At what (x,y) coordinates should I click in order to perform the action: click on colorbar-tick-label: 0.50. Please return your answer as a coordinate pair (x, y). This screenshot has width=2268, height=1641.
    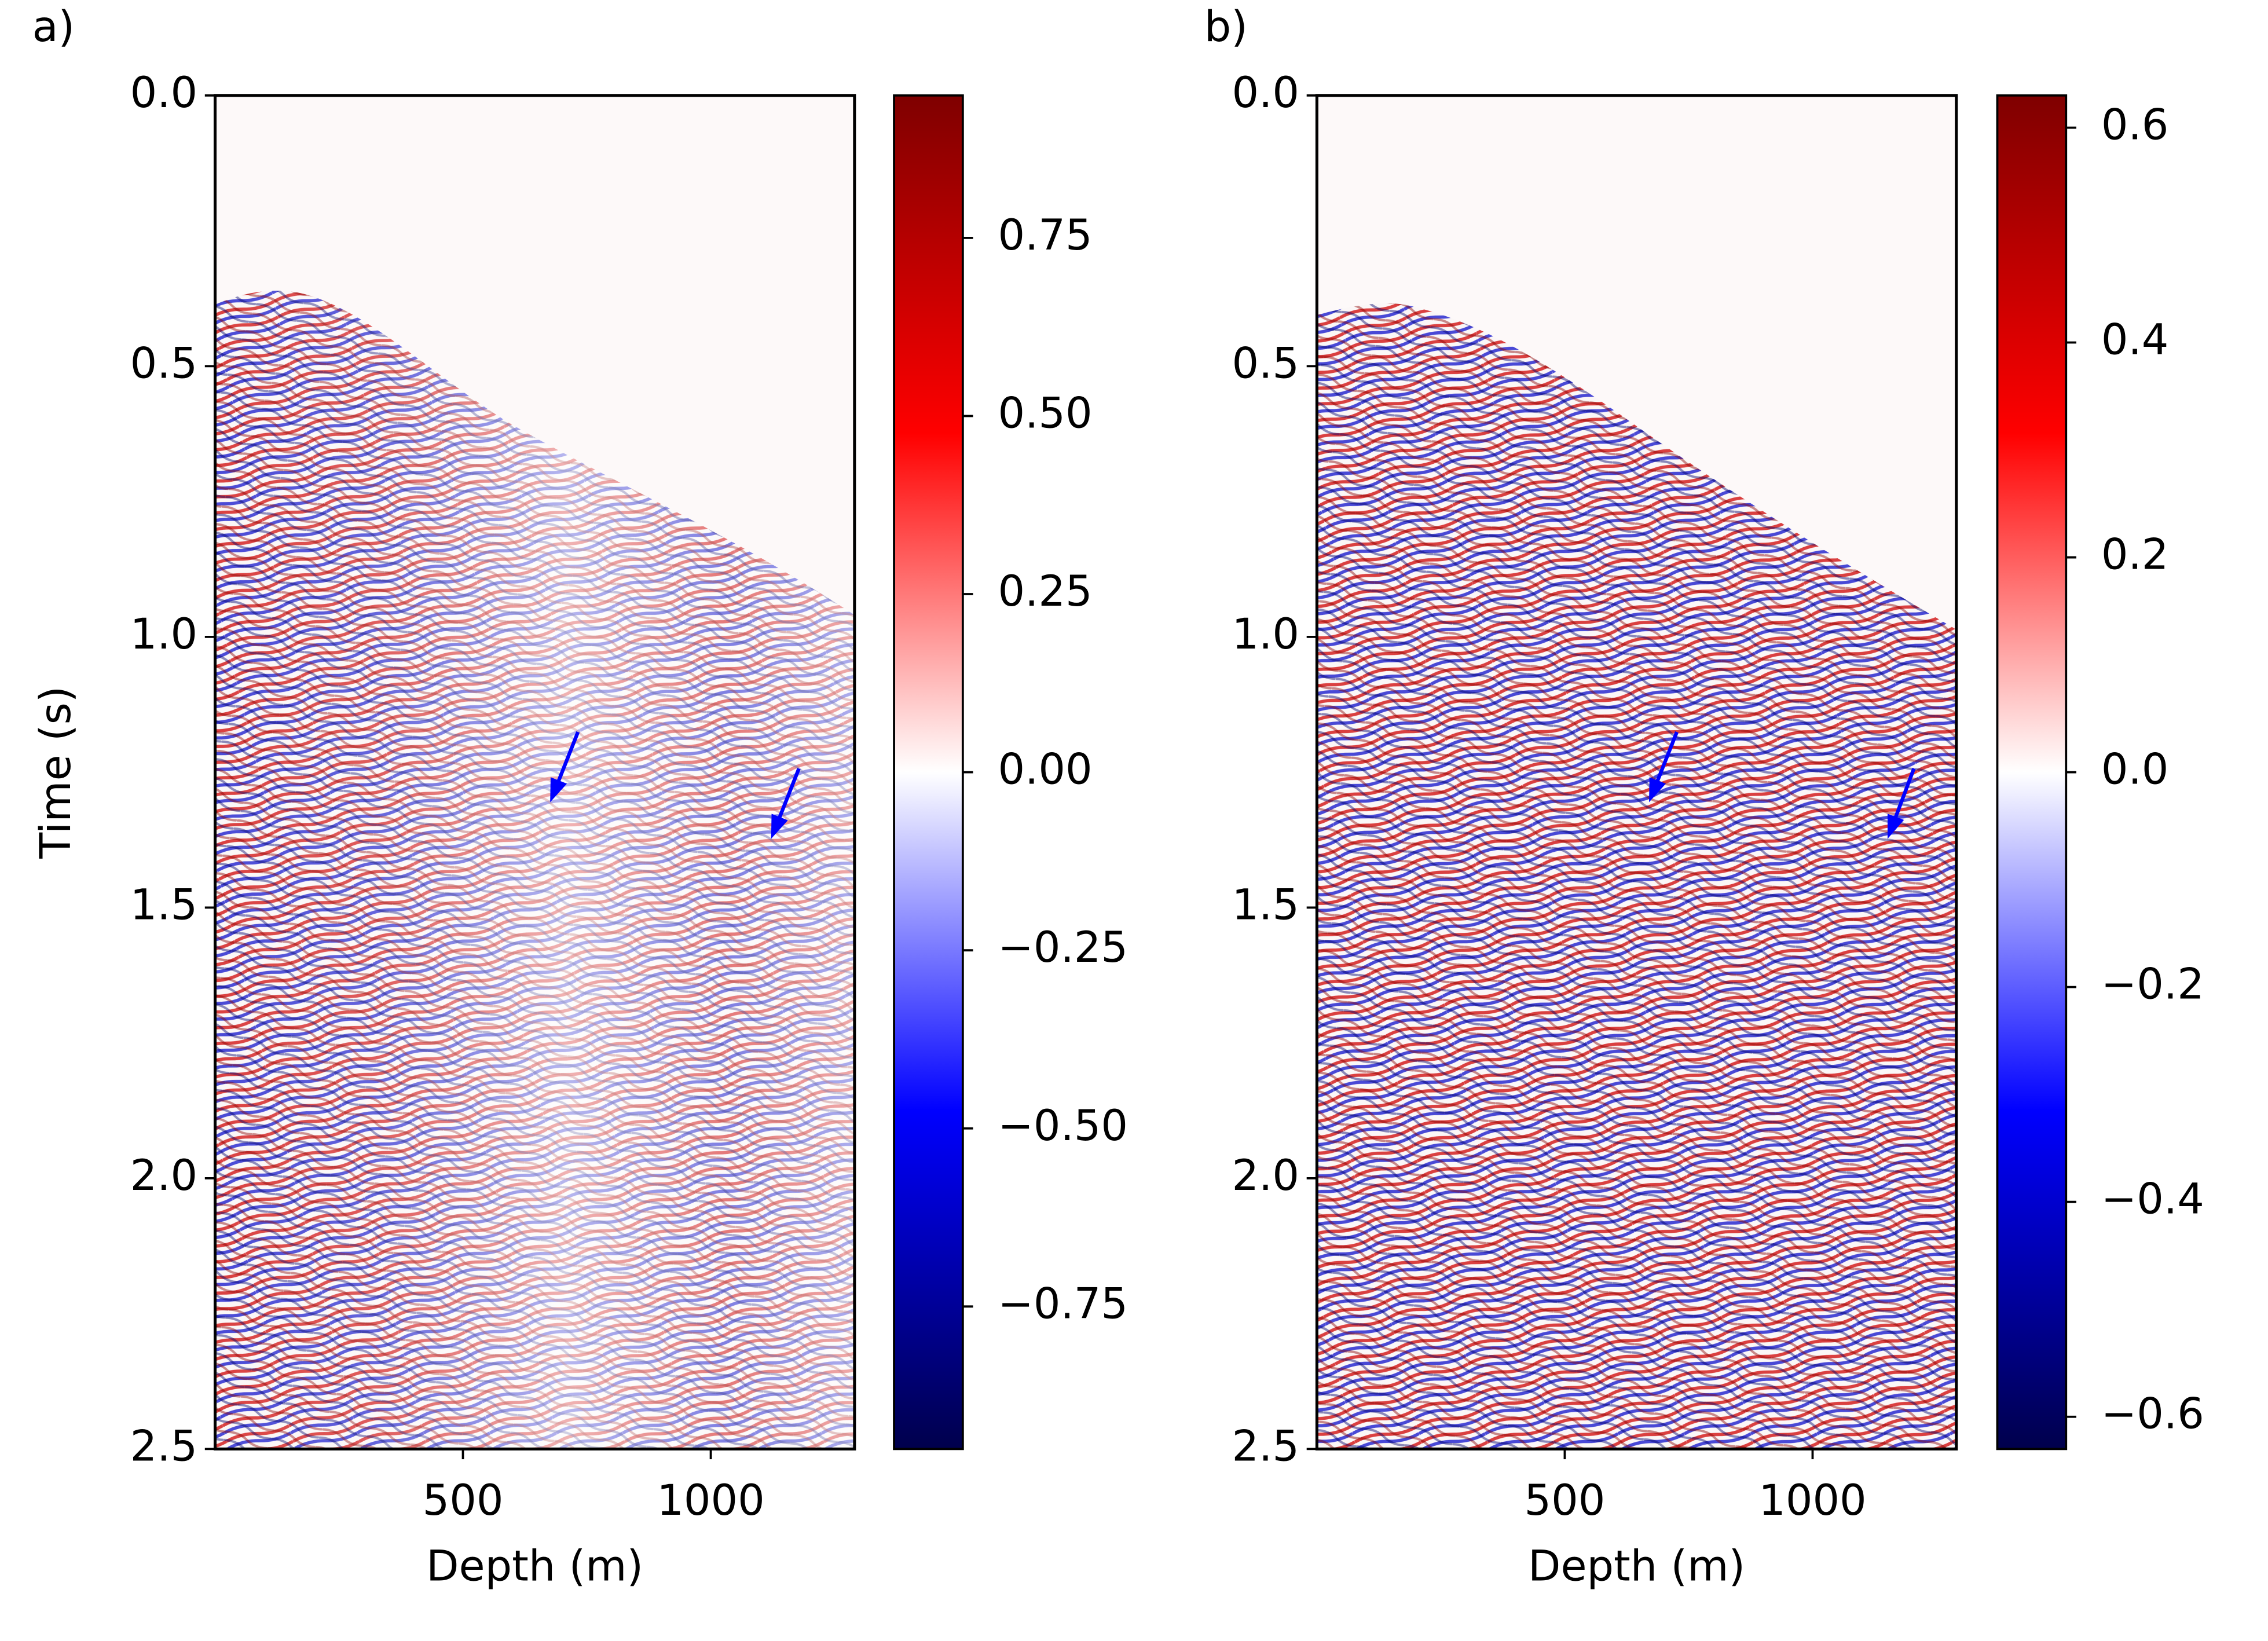
    Looking at the image, I should click on (1045, 413).